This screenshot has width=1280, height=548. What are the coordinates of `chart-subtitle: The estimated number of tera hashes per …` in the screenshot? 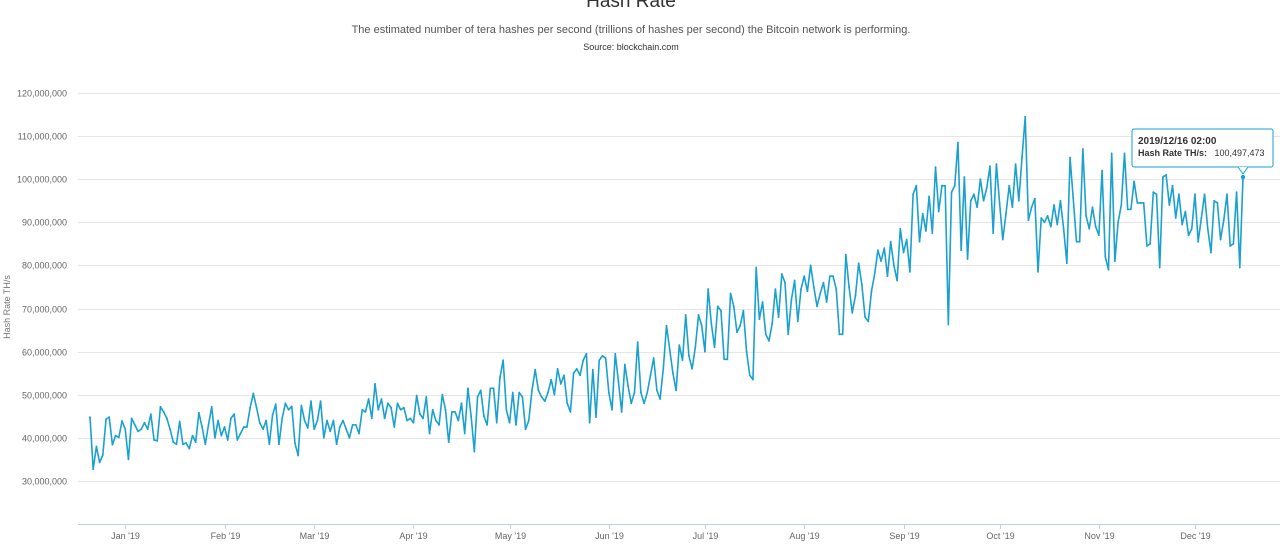 It's located at (631, 30).